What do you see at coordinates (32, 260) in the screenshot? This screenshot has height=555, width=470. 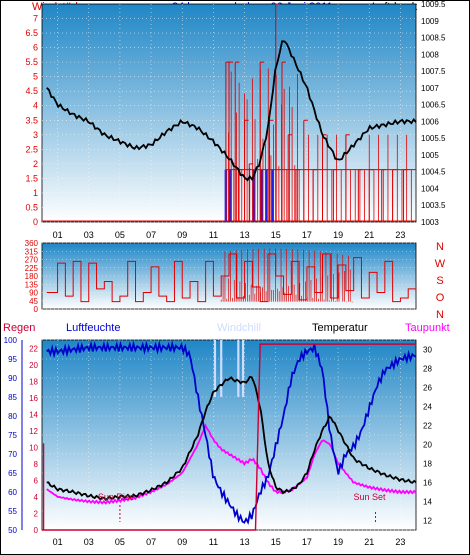 I see `direction-tick-label: 270` at bounding box center [32, 260].